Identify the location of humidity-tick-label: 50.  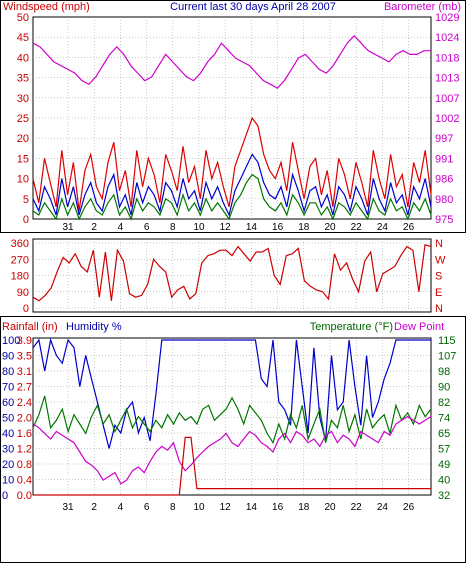
(8, 419).